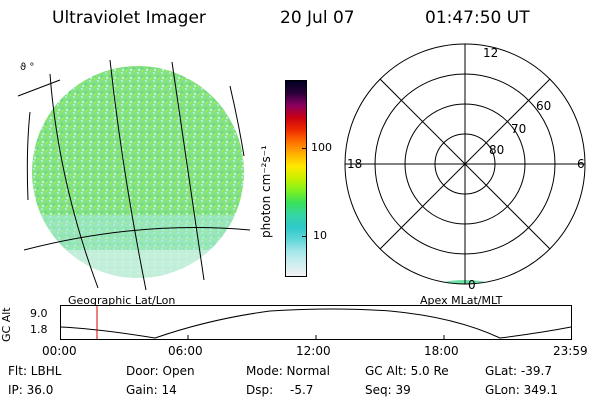 The image size is (600, 400). I want to click on gc-plot-ylabel: GC Alt, so click(6, 324).